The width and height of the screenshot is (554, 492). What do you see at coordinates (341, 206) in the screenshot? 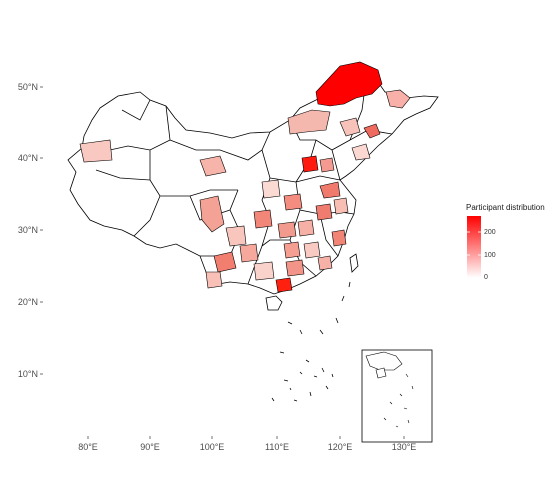
I see `region-jiangsu` at bounding box center [341, 206].